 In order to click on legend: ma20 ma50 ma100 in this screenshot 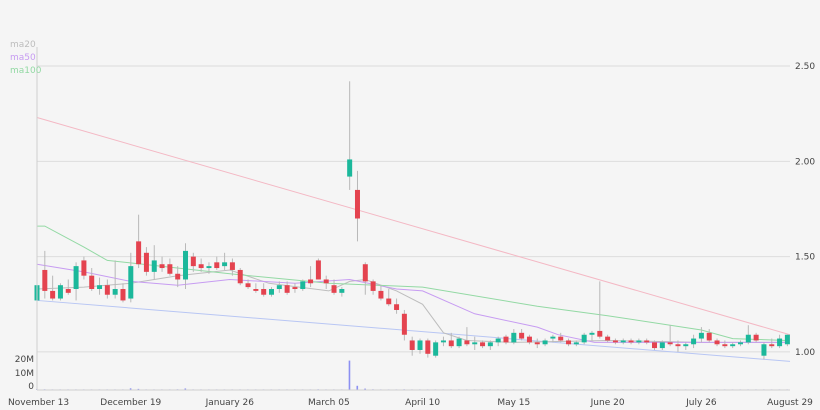, I will do `click(26, 58)`.